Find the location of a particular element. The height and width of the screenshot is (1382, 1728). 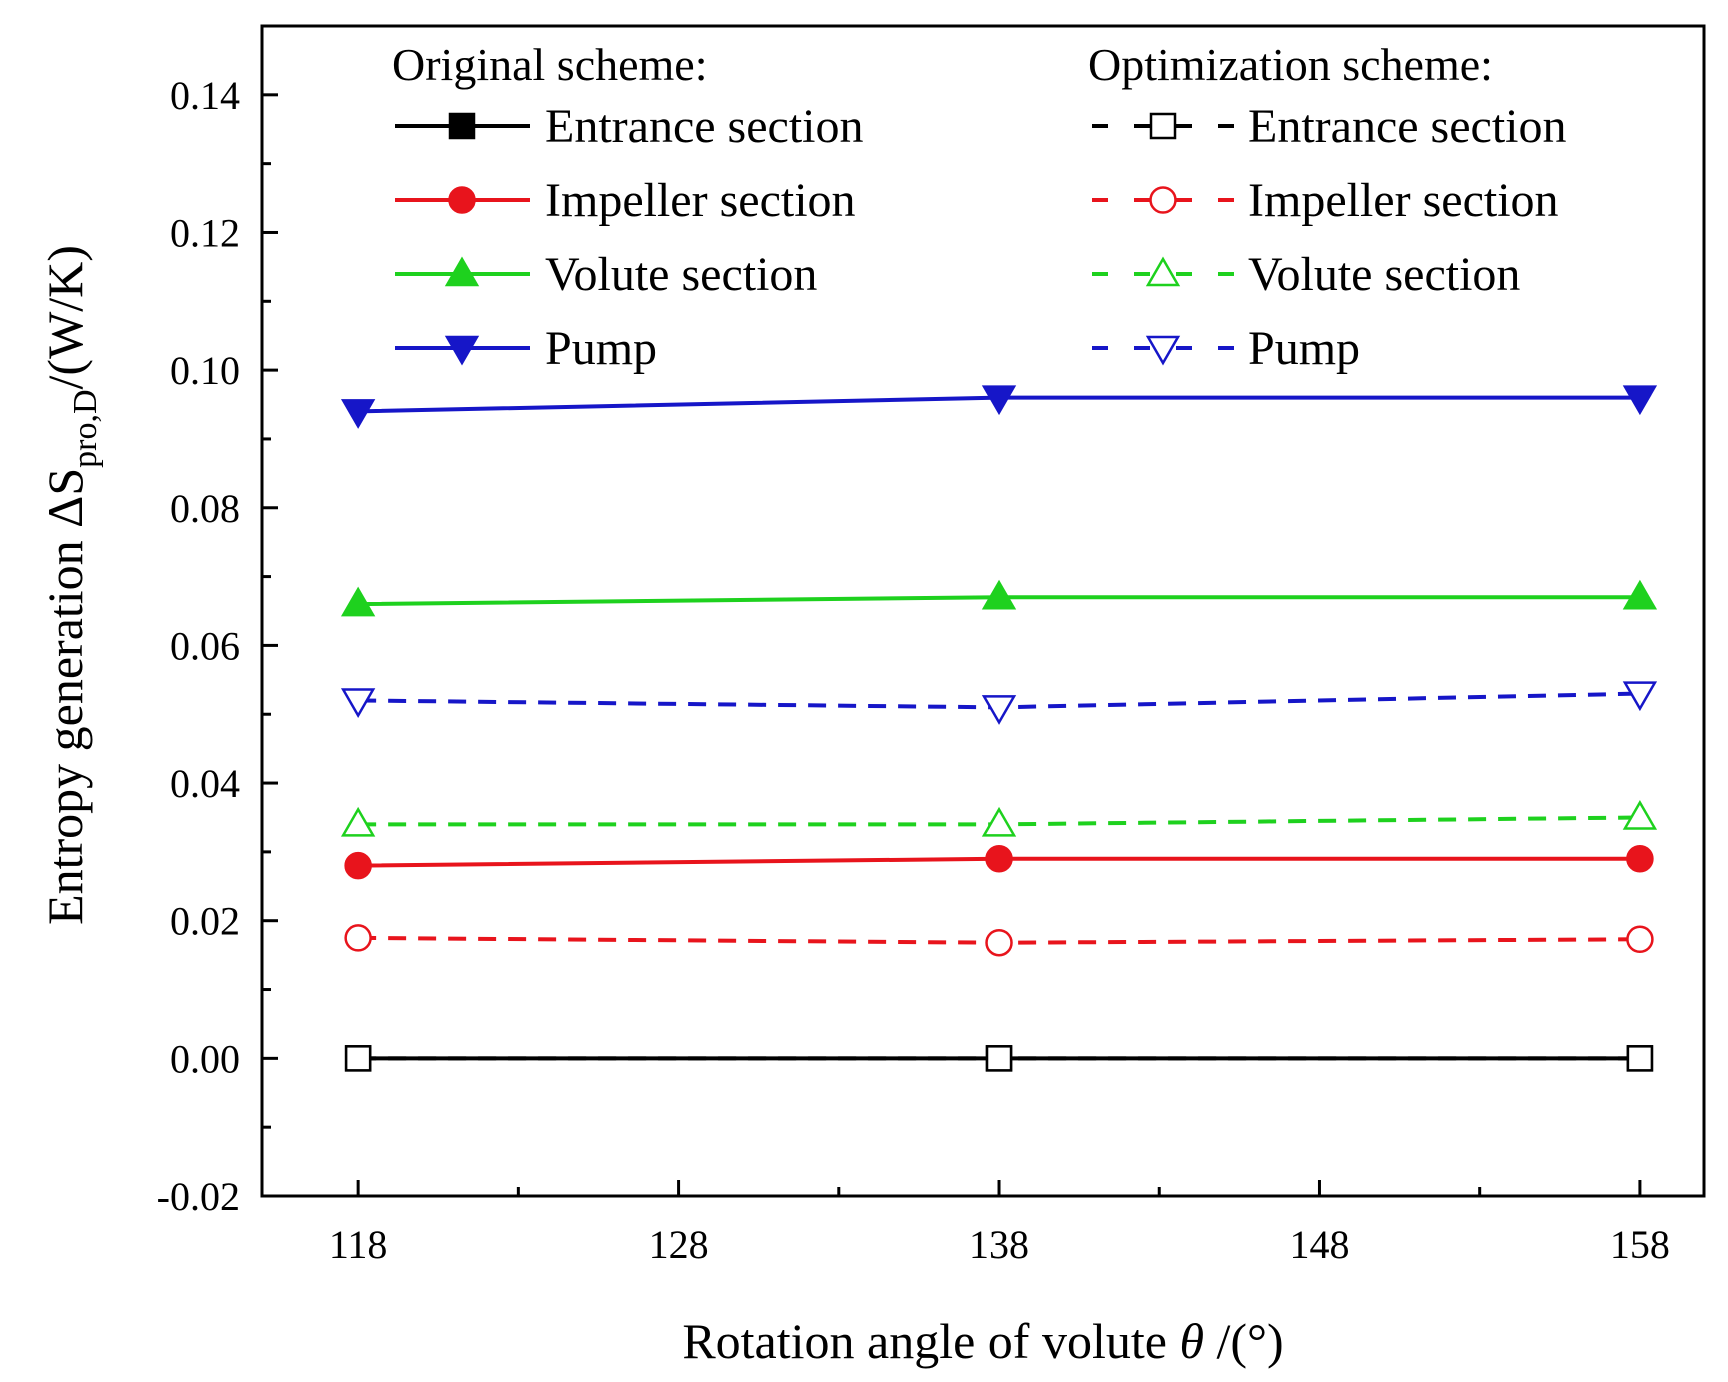

y-axis-title-suffix: /(W/K) is located at coordinates (65, 317).